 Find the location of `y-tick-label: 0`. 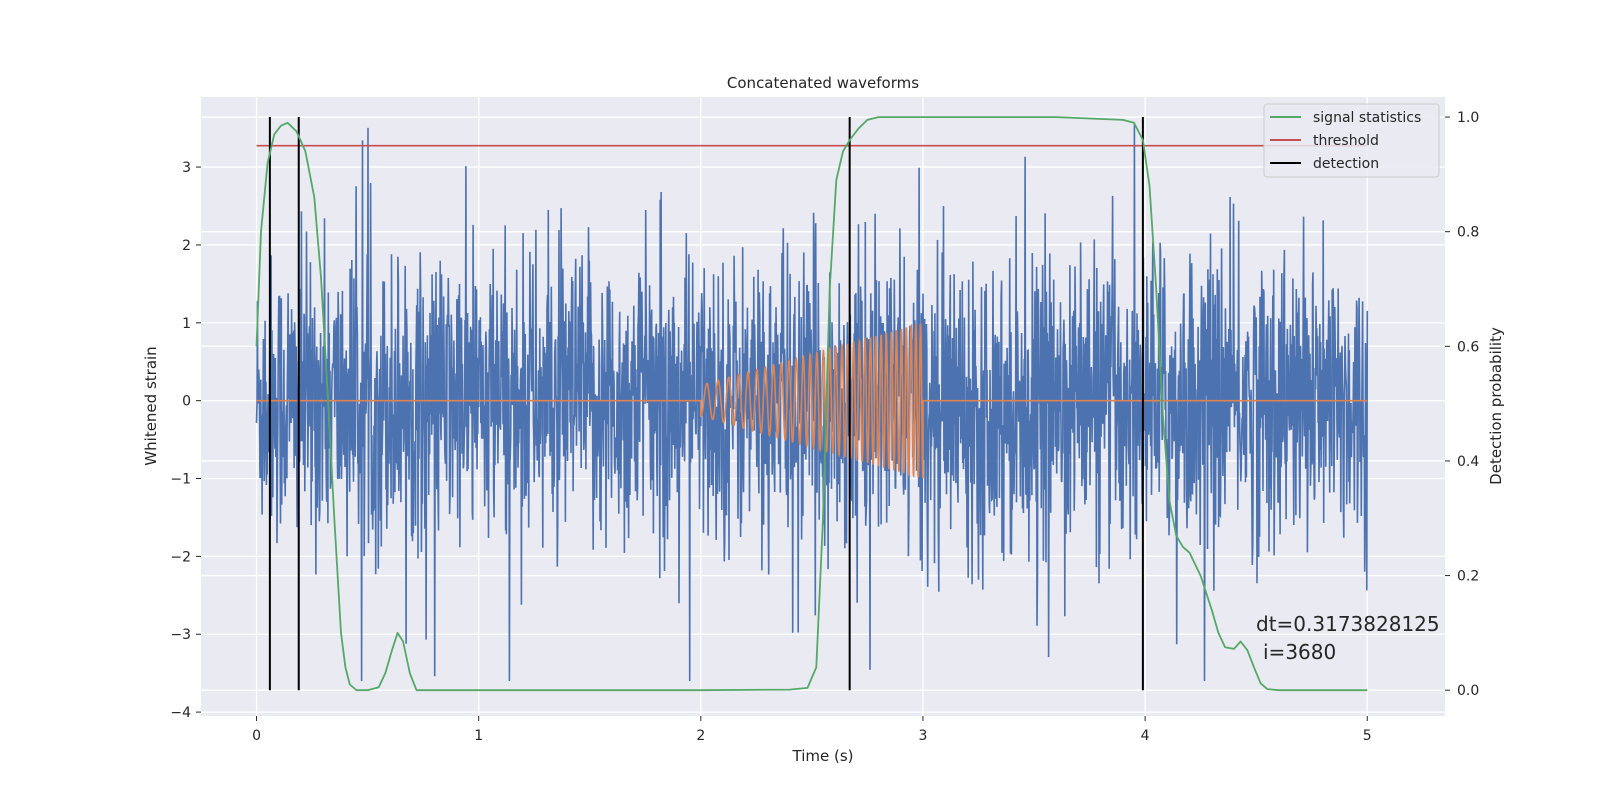

y-tick-label: 0 is located at coordinates (186, 402).